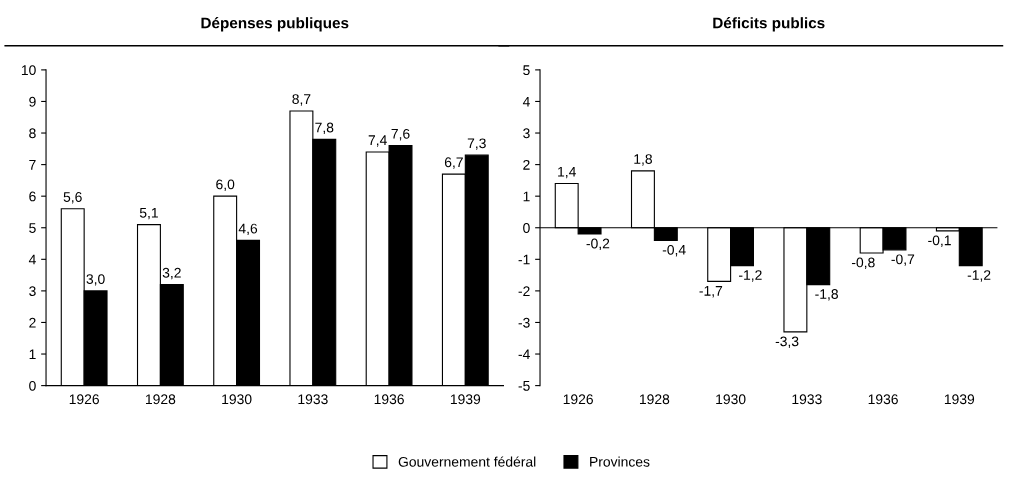 This screenshot has height=482, width=1023. What do you see at coordinates (769, 24) in the screenshot?
I see `chart-title: Déficits publics` at bounding box center [769, 24].